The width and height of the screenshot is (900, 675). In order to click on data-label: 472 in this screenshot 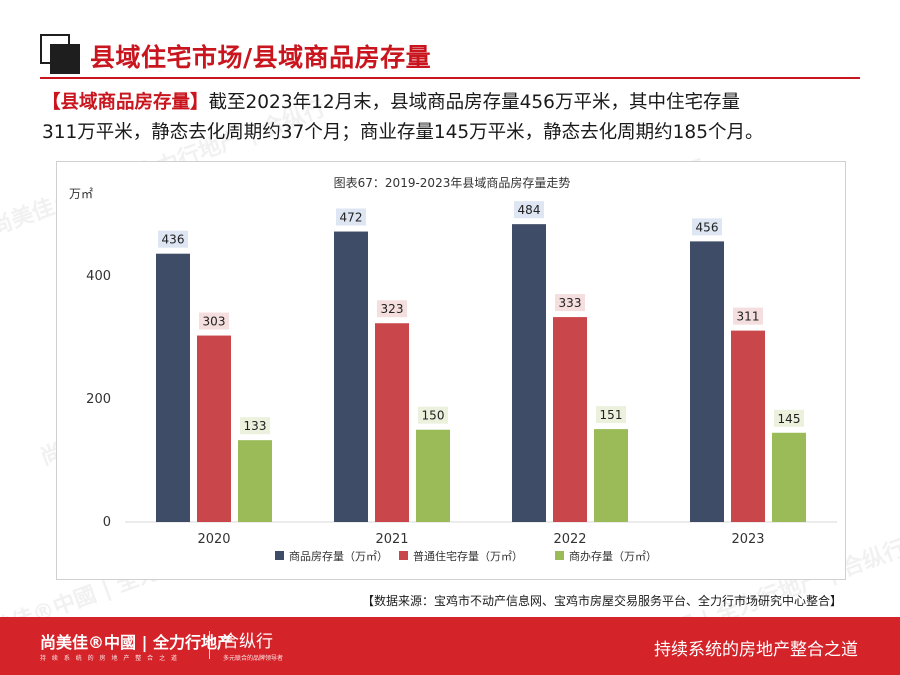, I will do `click(351, 218)`.